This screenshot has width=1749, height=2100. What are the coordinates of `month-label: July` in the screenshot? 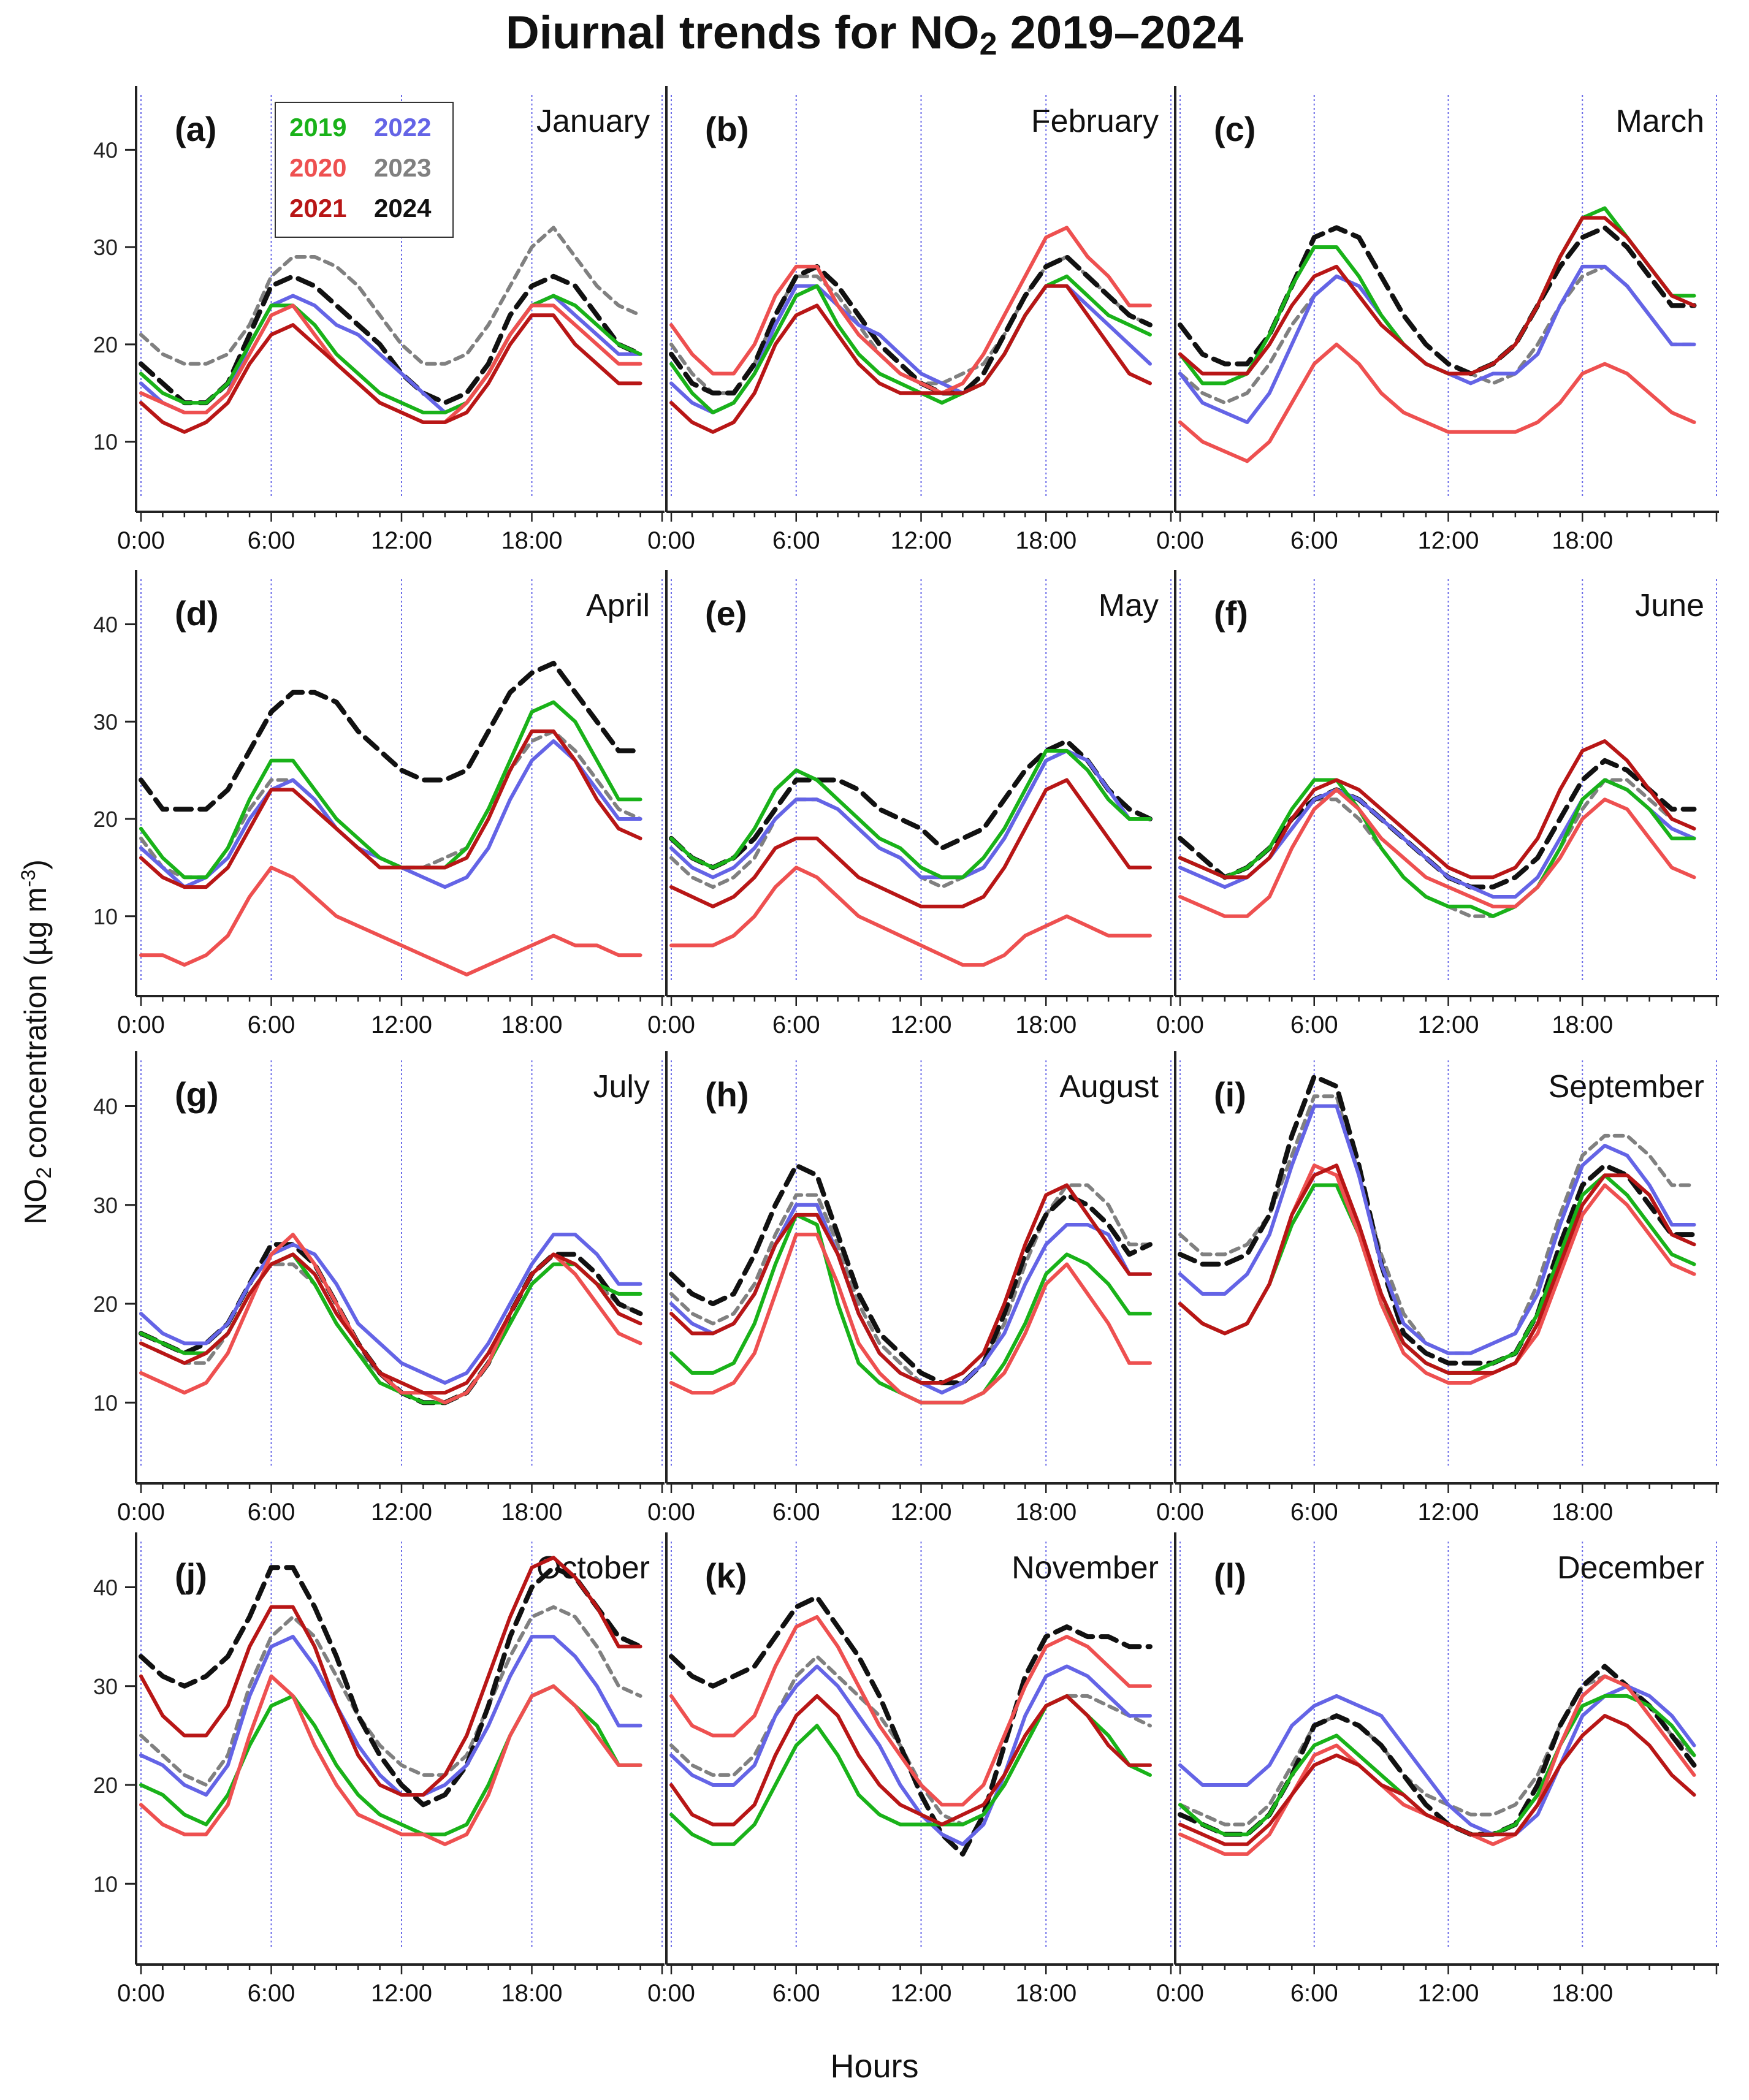 It's located at (621, 1087).